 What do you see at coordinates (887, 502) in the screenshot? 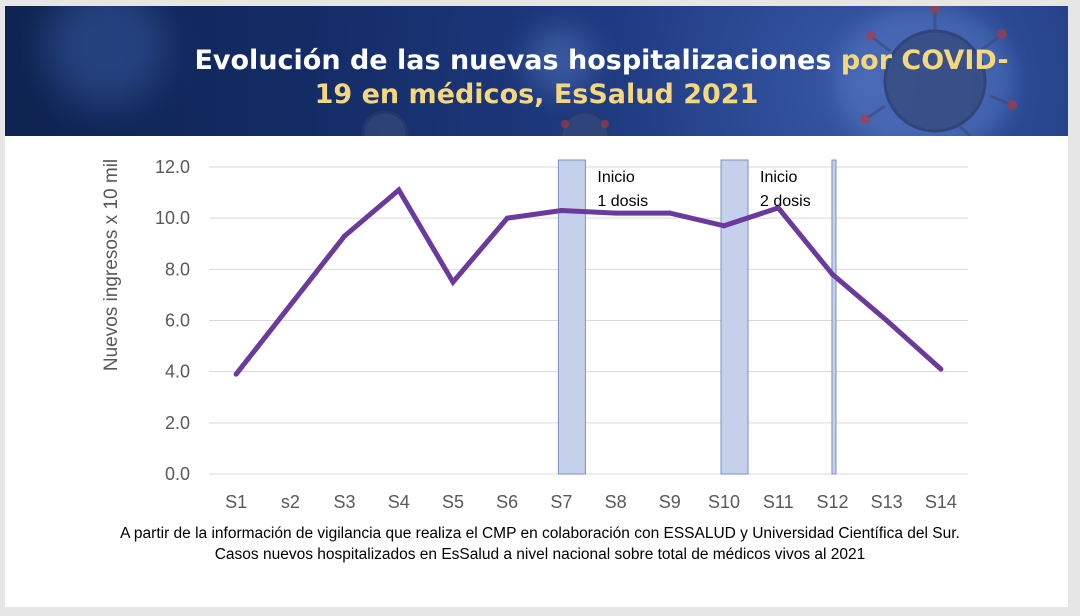
I see `x-tick-label: S13` at bounding box center [887, 502].